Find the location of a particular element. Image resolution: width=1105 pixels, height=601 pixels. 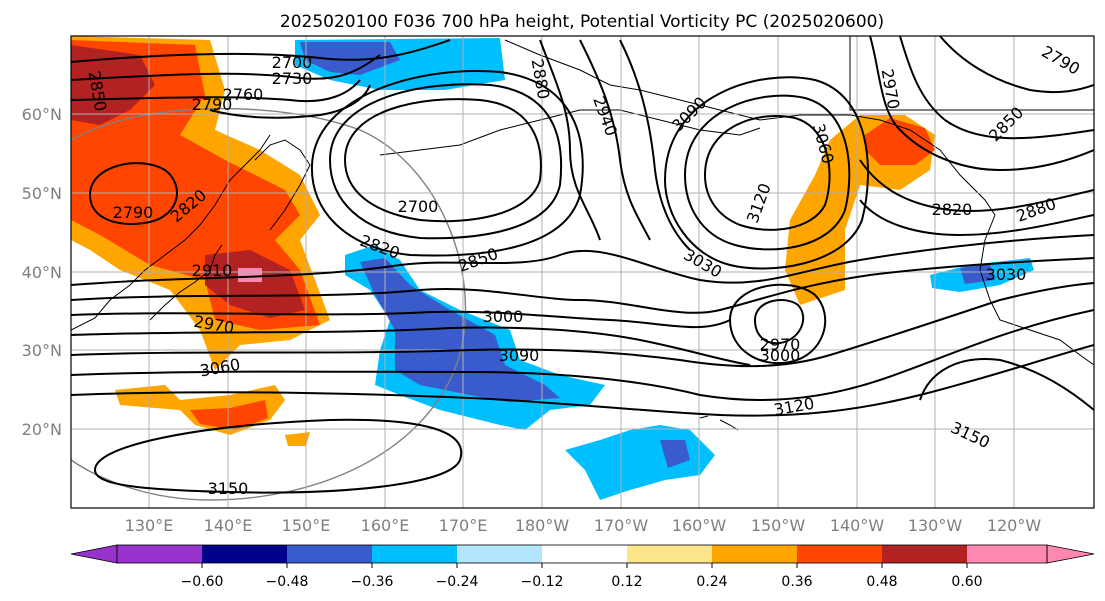

pv-shade-pink is located at coordinates (250, 275).